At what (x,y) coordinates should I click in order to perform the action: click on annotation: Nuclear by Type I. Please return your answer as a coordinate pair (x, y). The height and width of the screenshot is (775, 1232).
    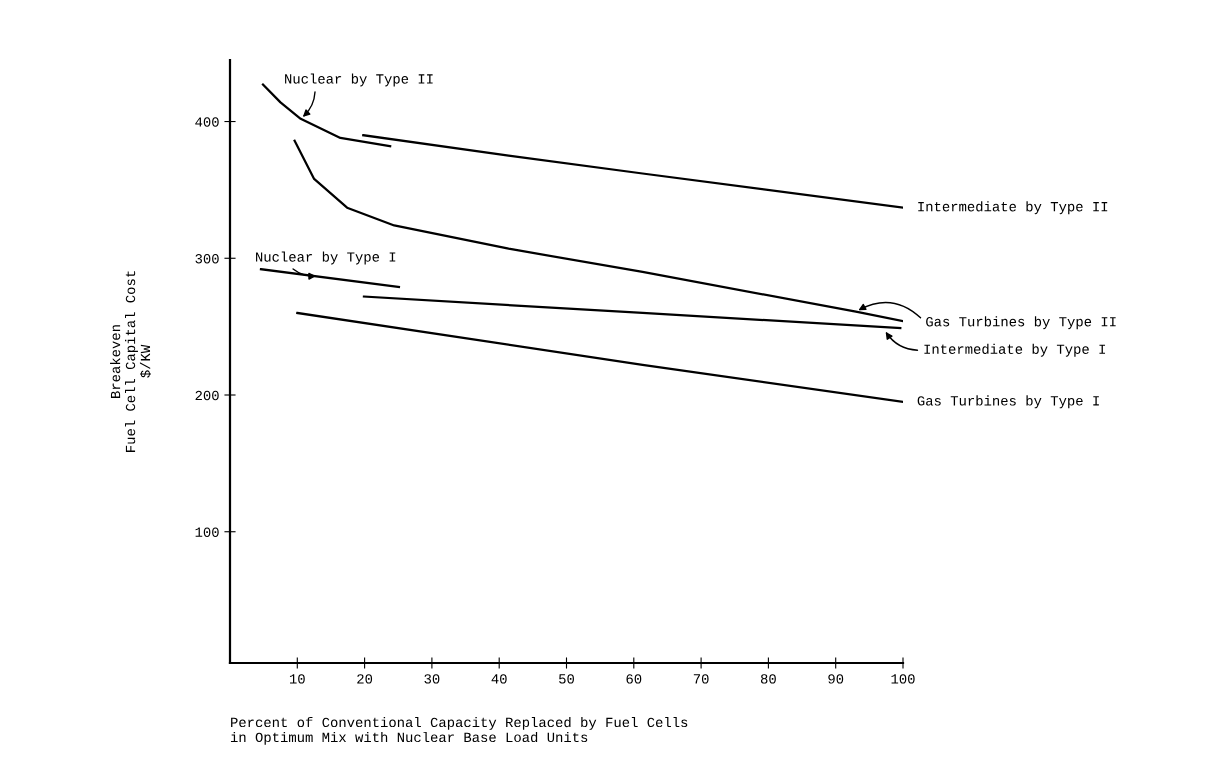
    Looking at the image, I should click on (326, 258).